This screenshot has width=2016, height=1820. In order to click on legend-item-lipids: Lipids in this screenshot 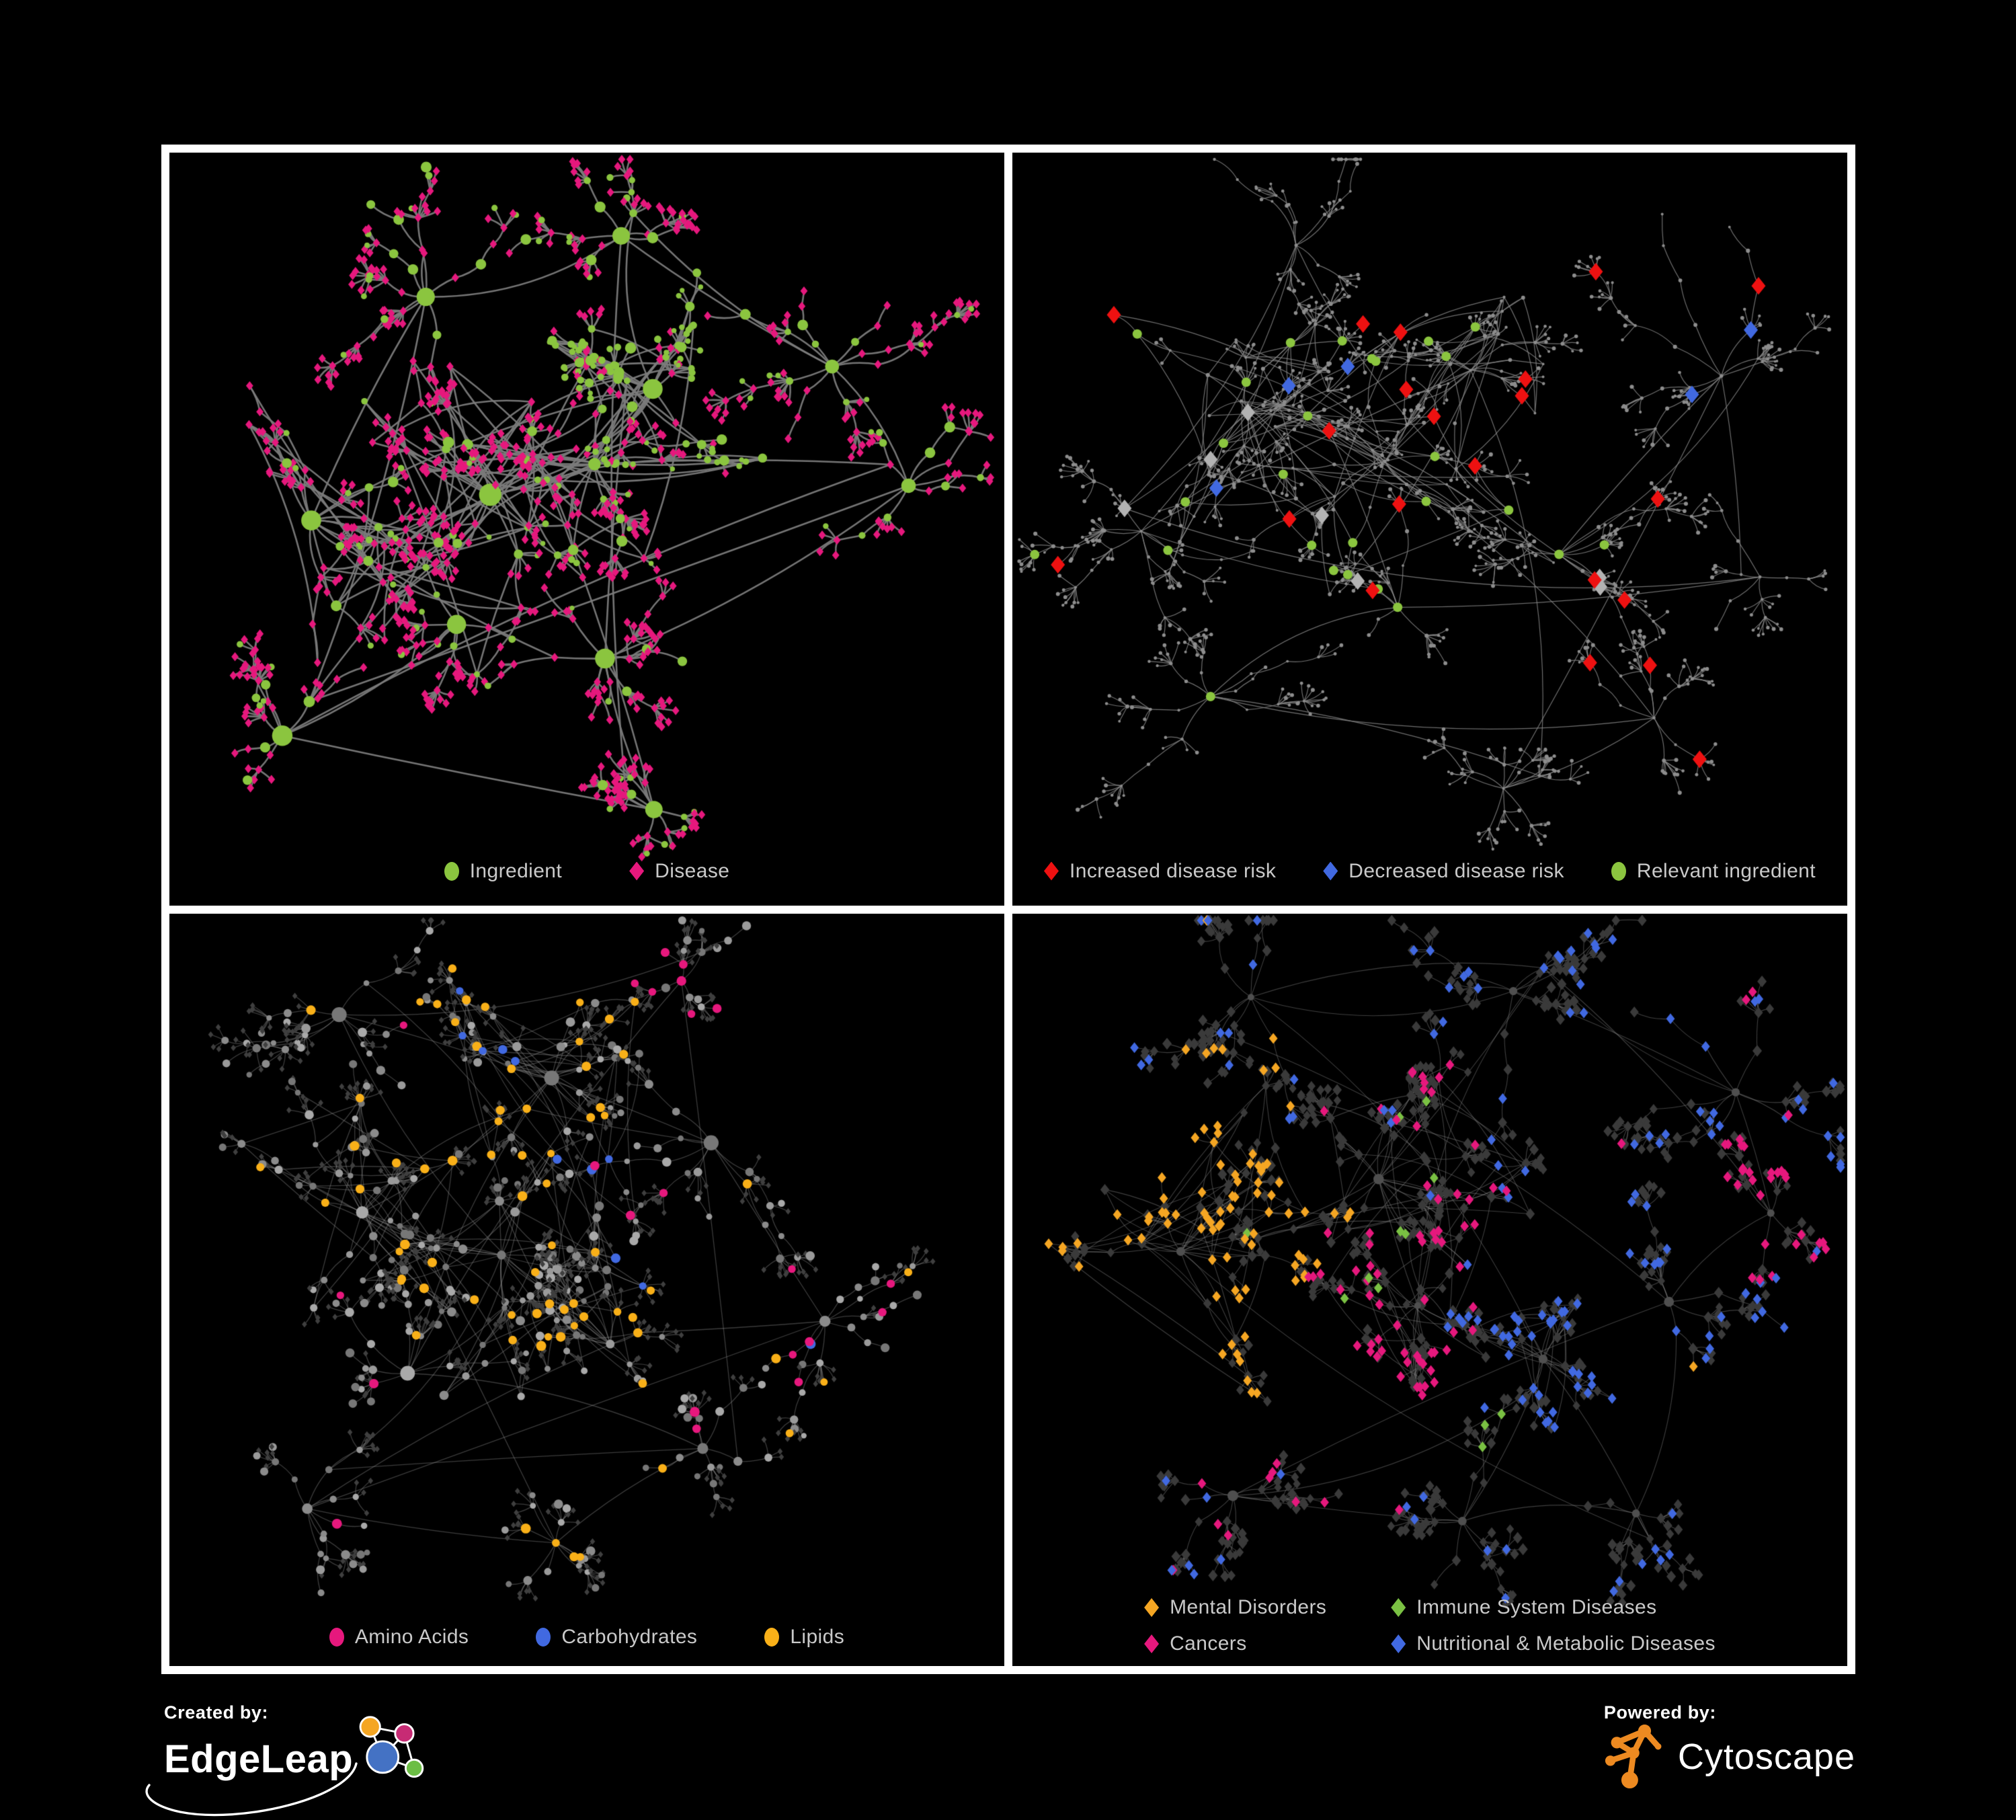, I will do `click(804, 1637)`.